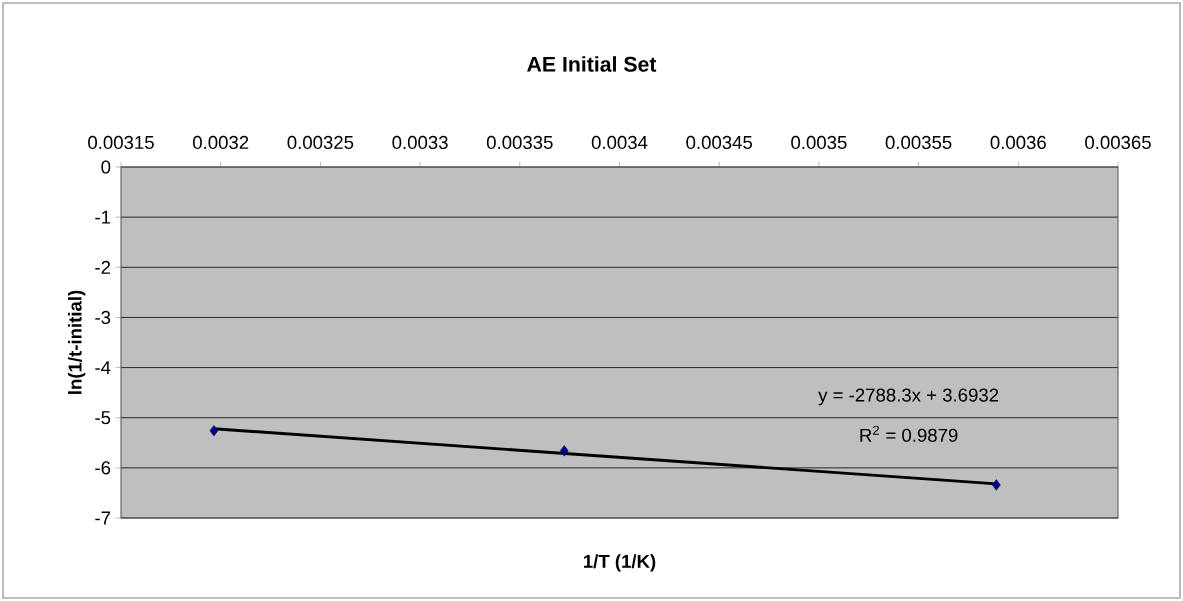 The width and height of the screenshot is (1183, 601). What do you see at coordinates (519, 142) in the screenshot?
I see `x-tick-label: 0.00335` at bounding box center [519, 142].